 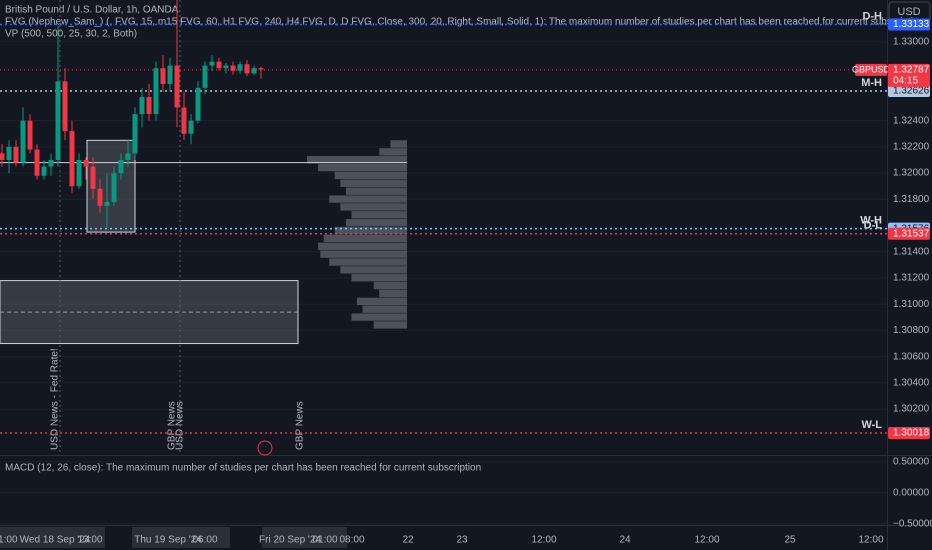 I want to click on y-tick-label: 1.32000, so click(x=911, y=173).